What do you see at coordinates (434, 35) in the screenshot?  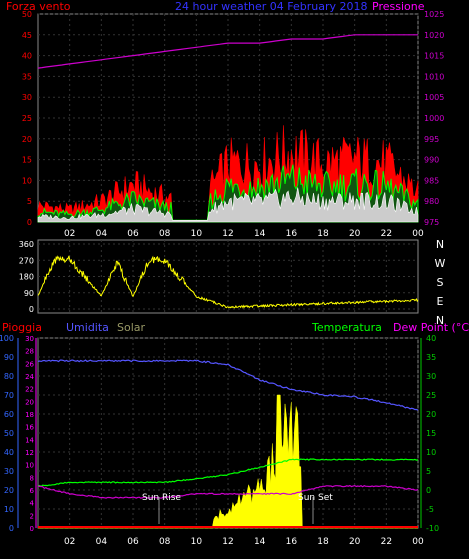 I see `pressure-tick-label: 1020` at bounding box center [434, 35].